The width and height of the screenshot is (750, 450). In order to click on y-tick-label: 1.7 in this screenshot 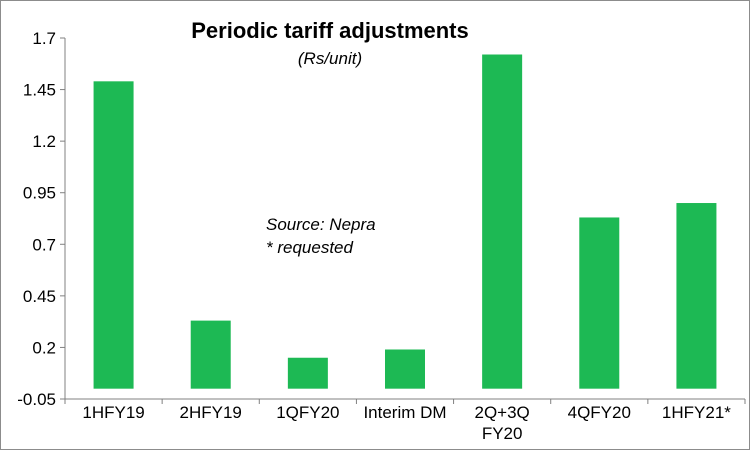, I will do `click(44, 38)`.